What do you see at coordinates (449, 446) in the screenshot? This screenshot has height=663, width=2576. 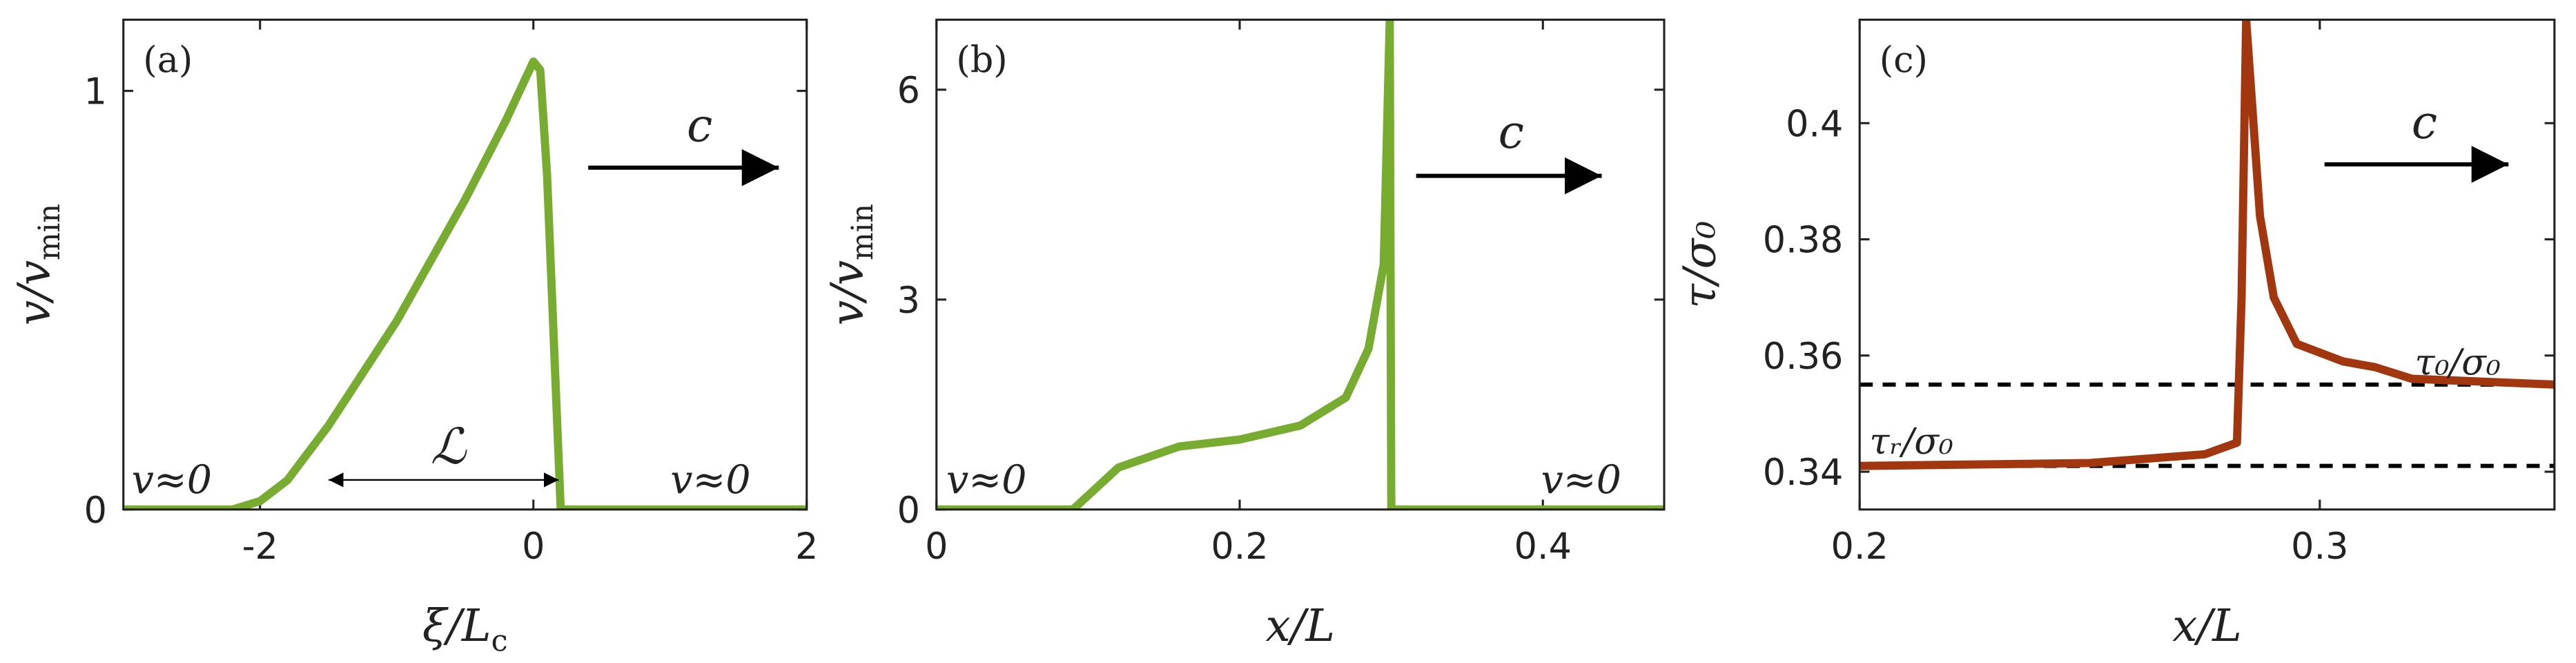 I see `annotation: ℒ` at bounding box center [449, 446].